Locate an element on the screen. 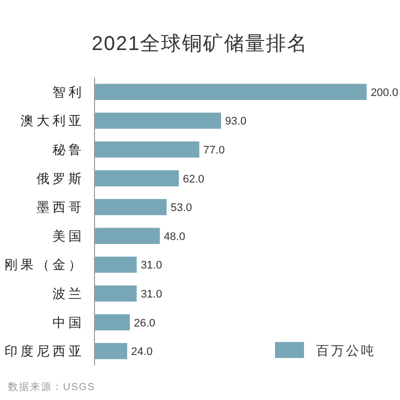 Image resolution: width=400 pixels, height=400 pixels. title: 2021全球铜矿储量排名 is located at coordinates (200, 44).